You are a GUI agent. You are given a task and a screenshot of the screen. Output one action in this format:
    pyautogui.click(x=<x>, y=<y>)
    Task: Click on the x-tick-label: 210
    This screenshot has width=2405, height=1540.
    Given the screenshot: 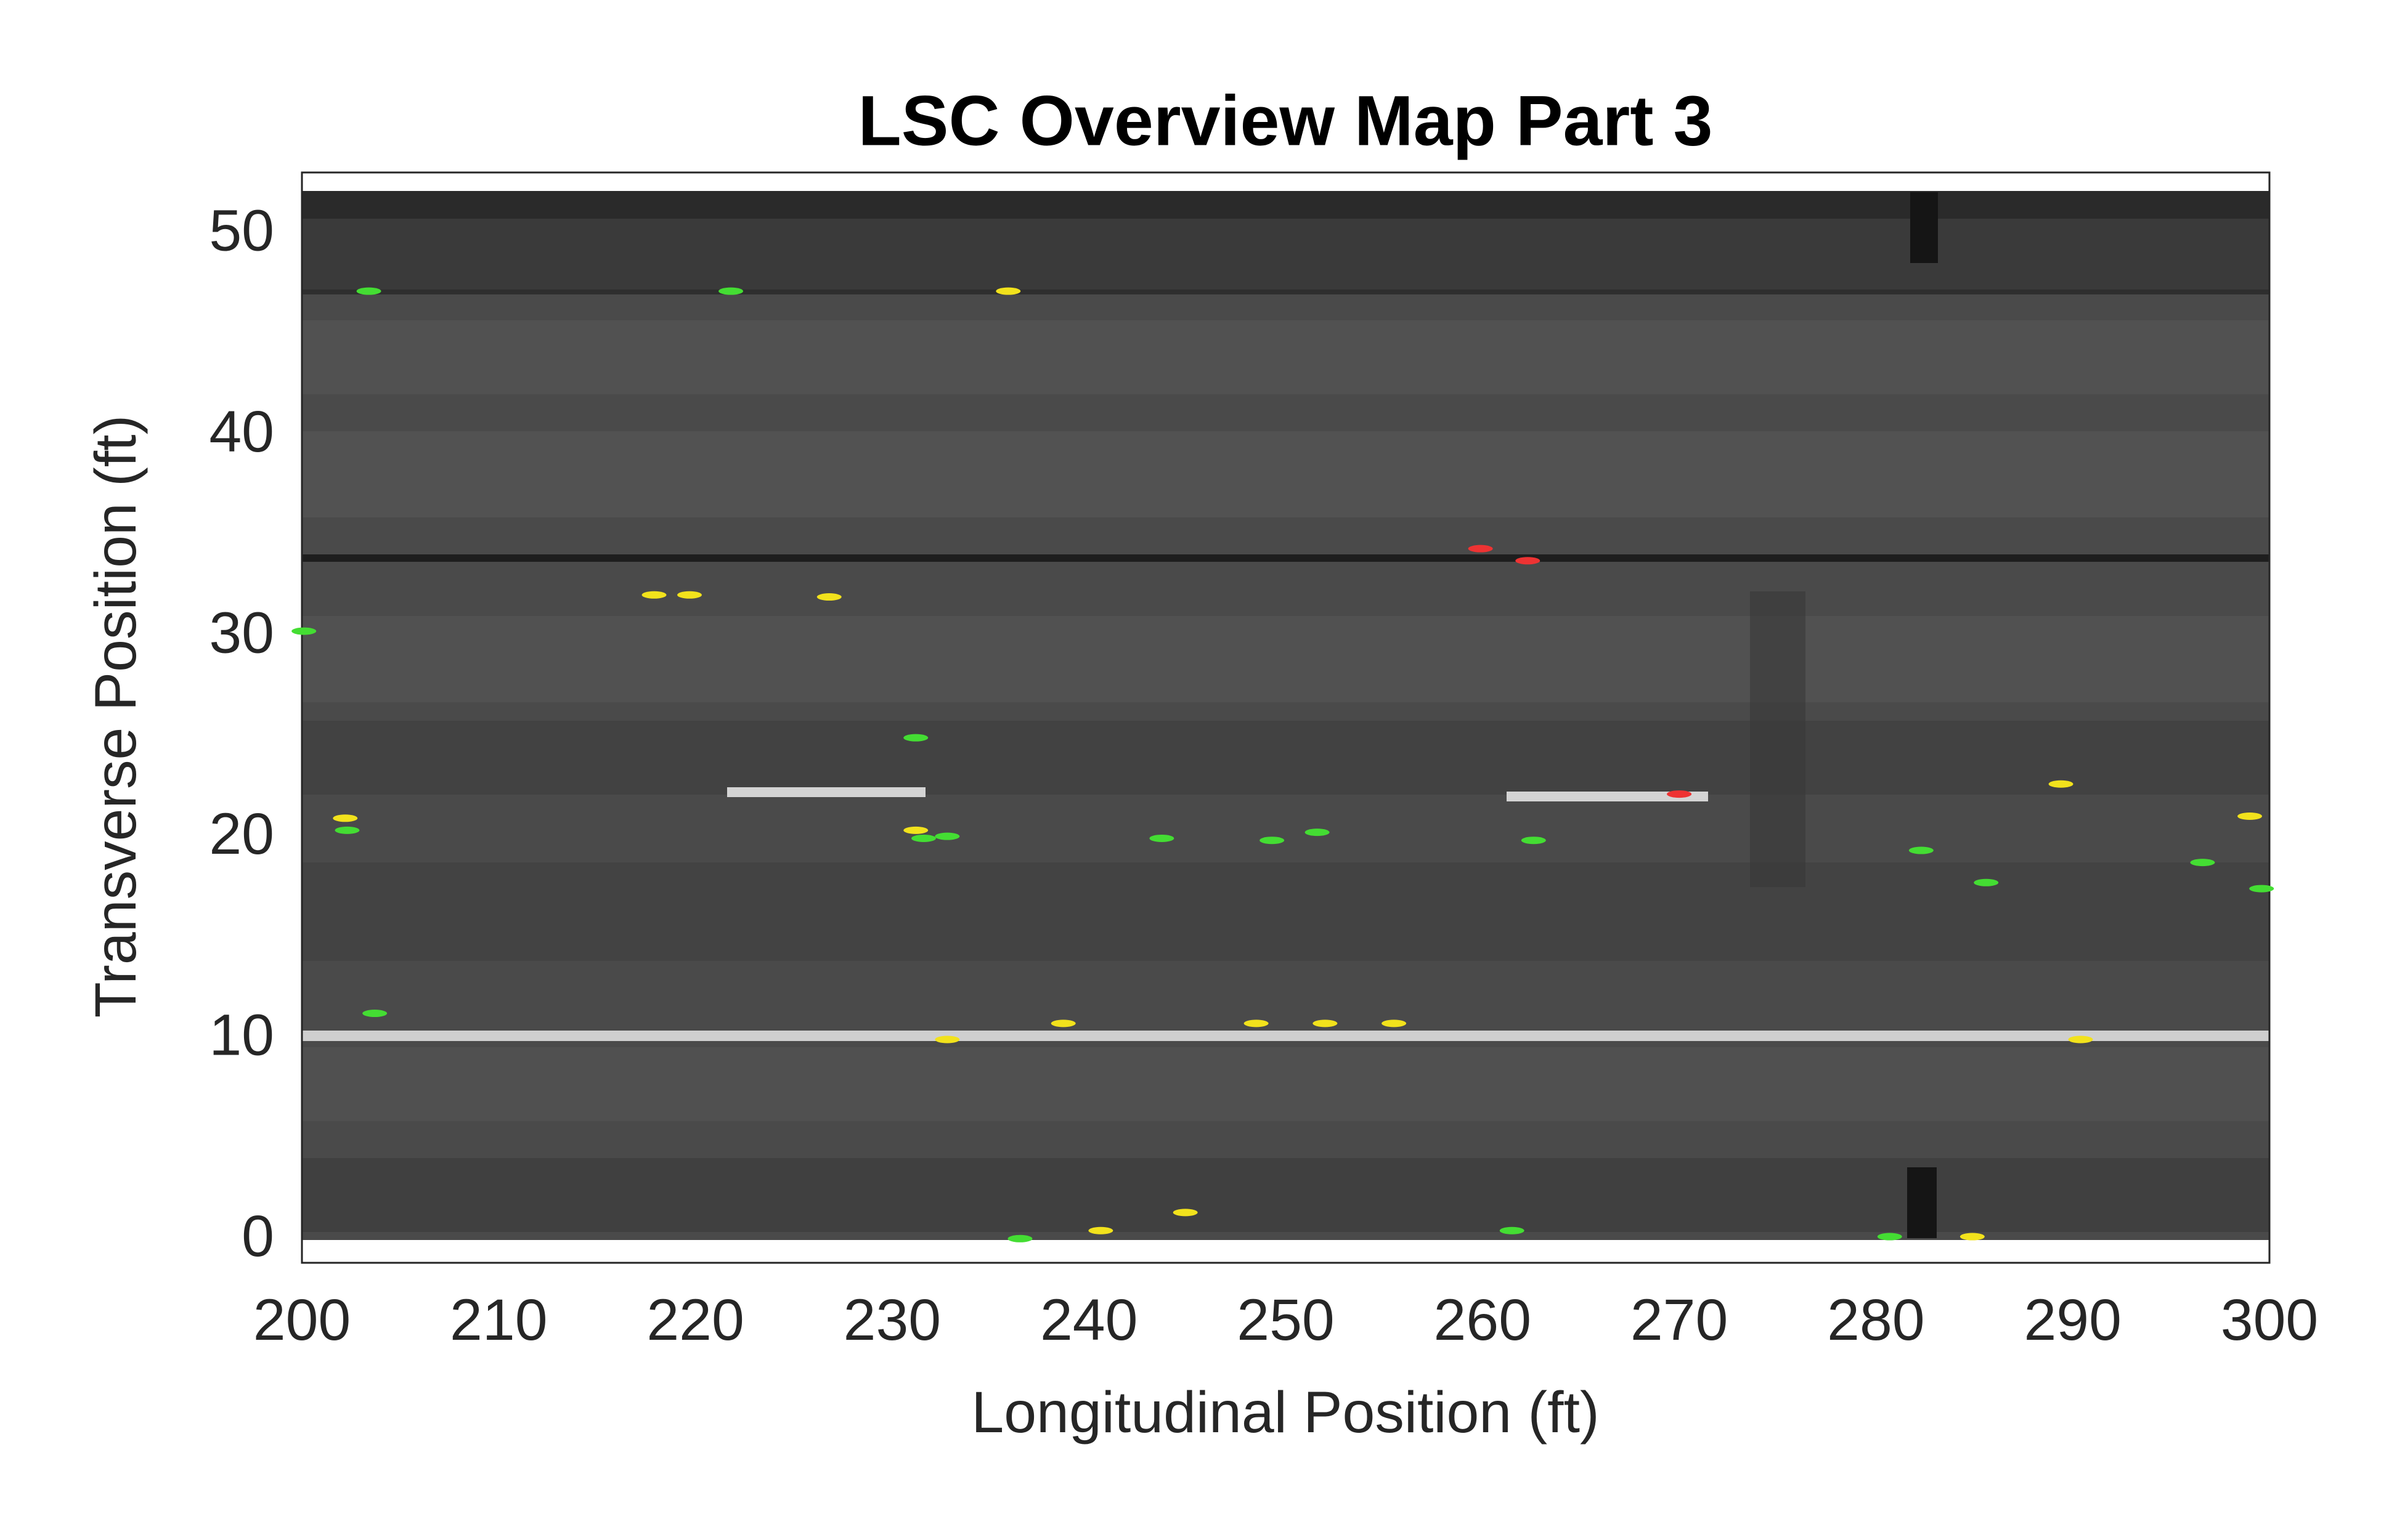 What is the action you would take?
    pyautogui.click(x=499, y=1320)
    